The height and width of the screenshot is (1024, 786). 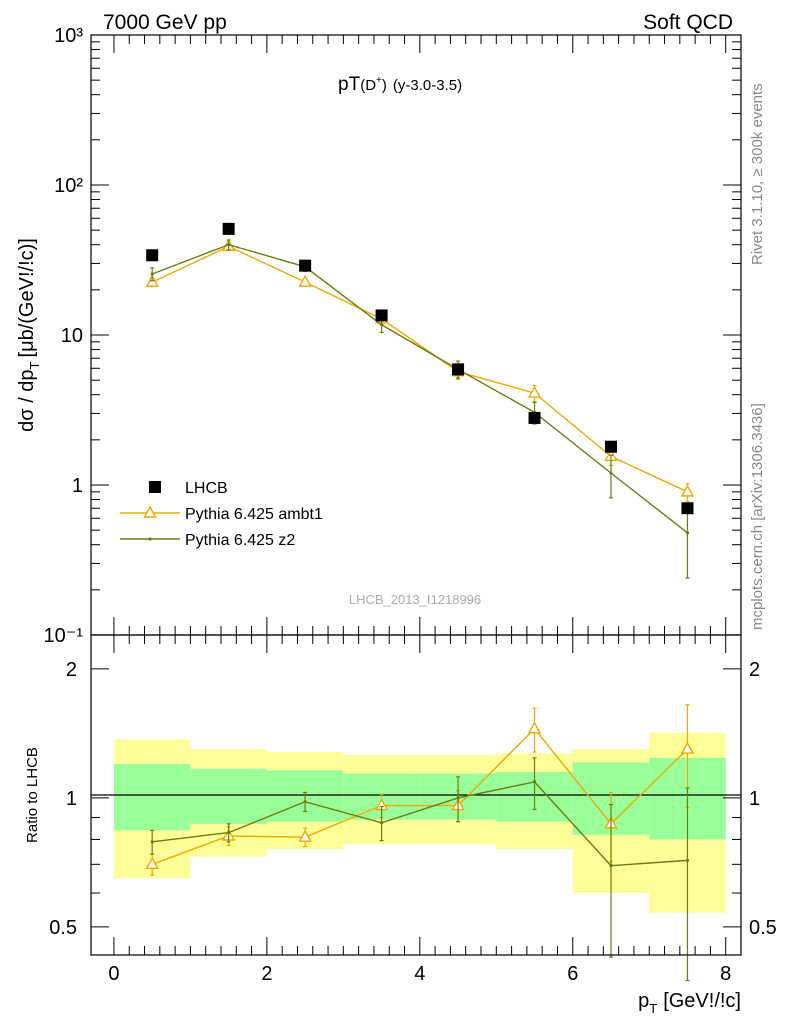 I want to click on ratio-x-axis-label: pT [GeV!/!c], so click(x=689, y=1003).